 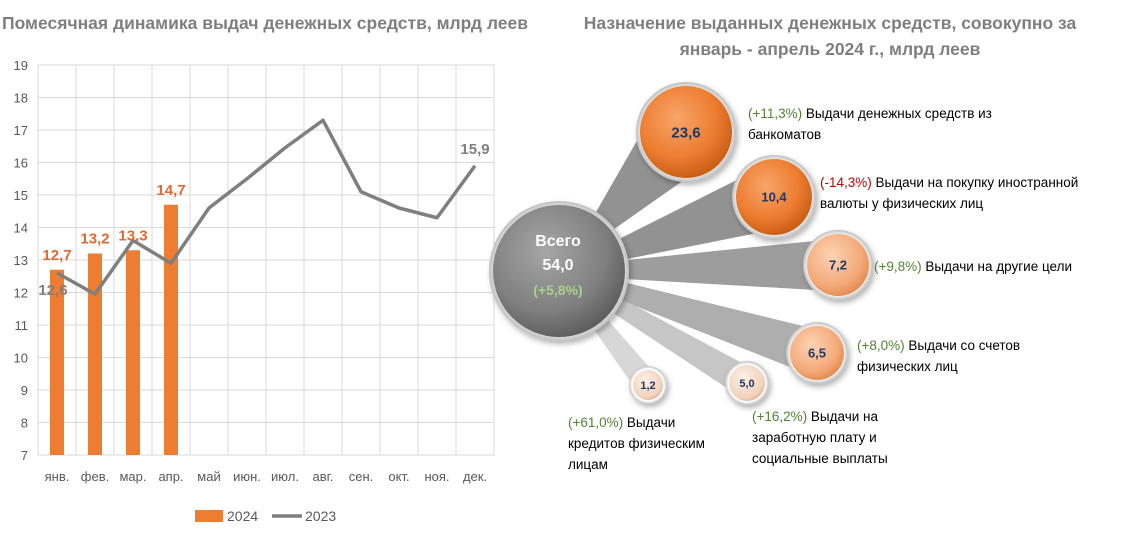 I want to click on bubble-value: 6,5, so click(x=817, y=353).